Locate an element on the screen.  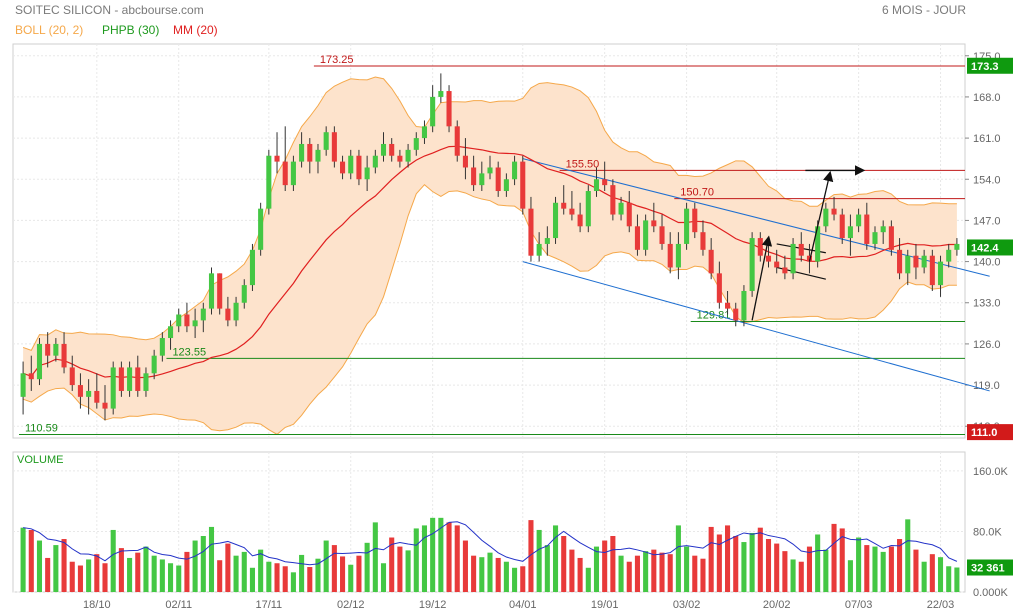
price-tag-label: 111.0 is located at coordinates (984, 433).